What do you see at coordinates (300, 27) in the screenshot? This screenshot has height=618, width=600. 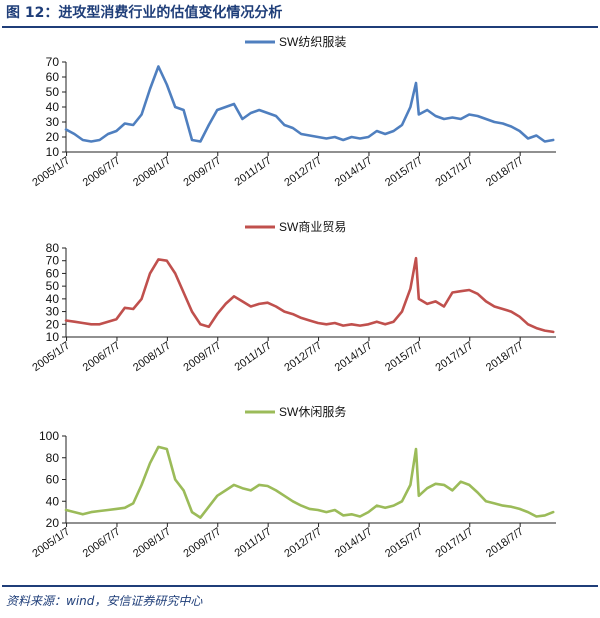 I see `title-rule` at bounding box center [300, 27].